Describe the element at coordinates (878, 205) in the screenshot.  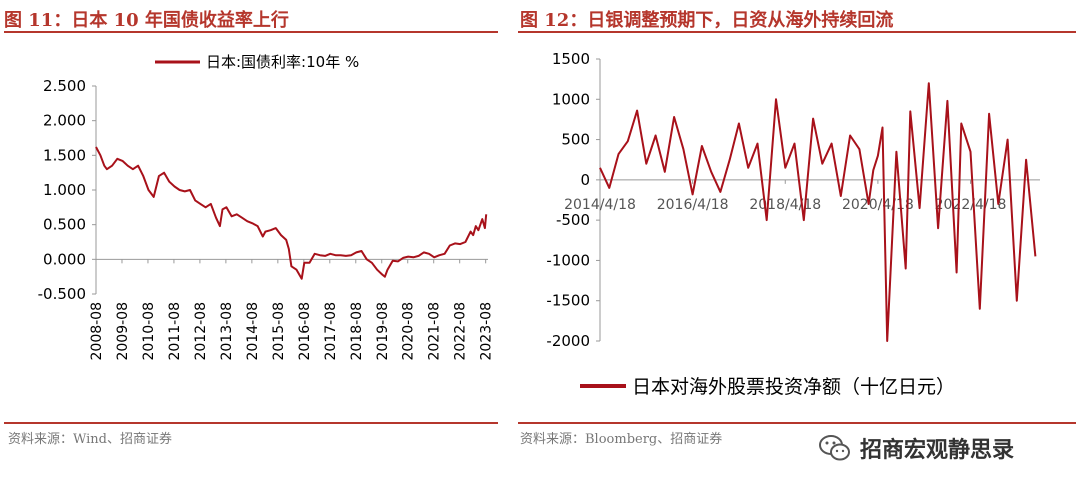
I see `x-tick-label: 2020/4/18` at that location.